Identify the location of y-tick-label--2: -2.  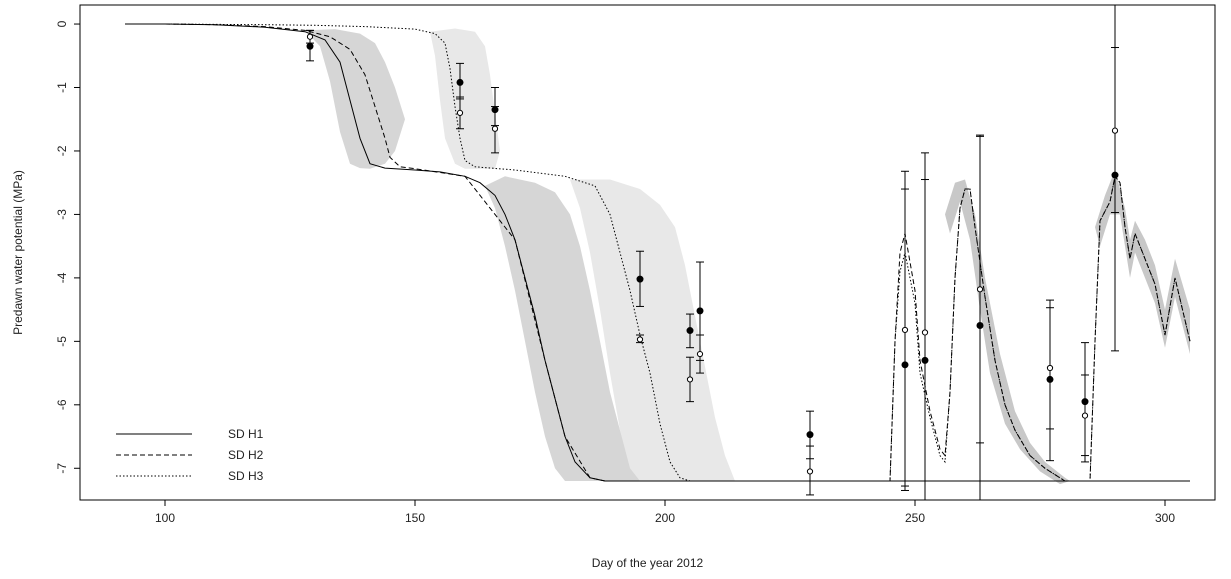
(62, 150).